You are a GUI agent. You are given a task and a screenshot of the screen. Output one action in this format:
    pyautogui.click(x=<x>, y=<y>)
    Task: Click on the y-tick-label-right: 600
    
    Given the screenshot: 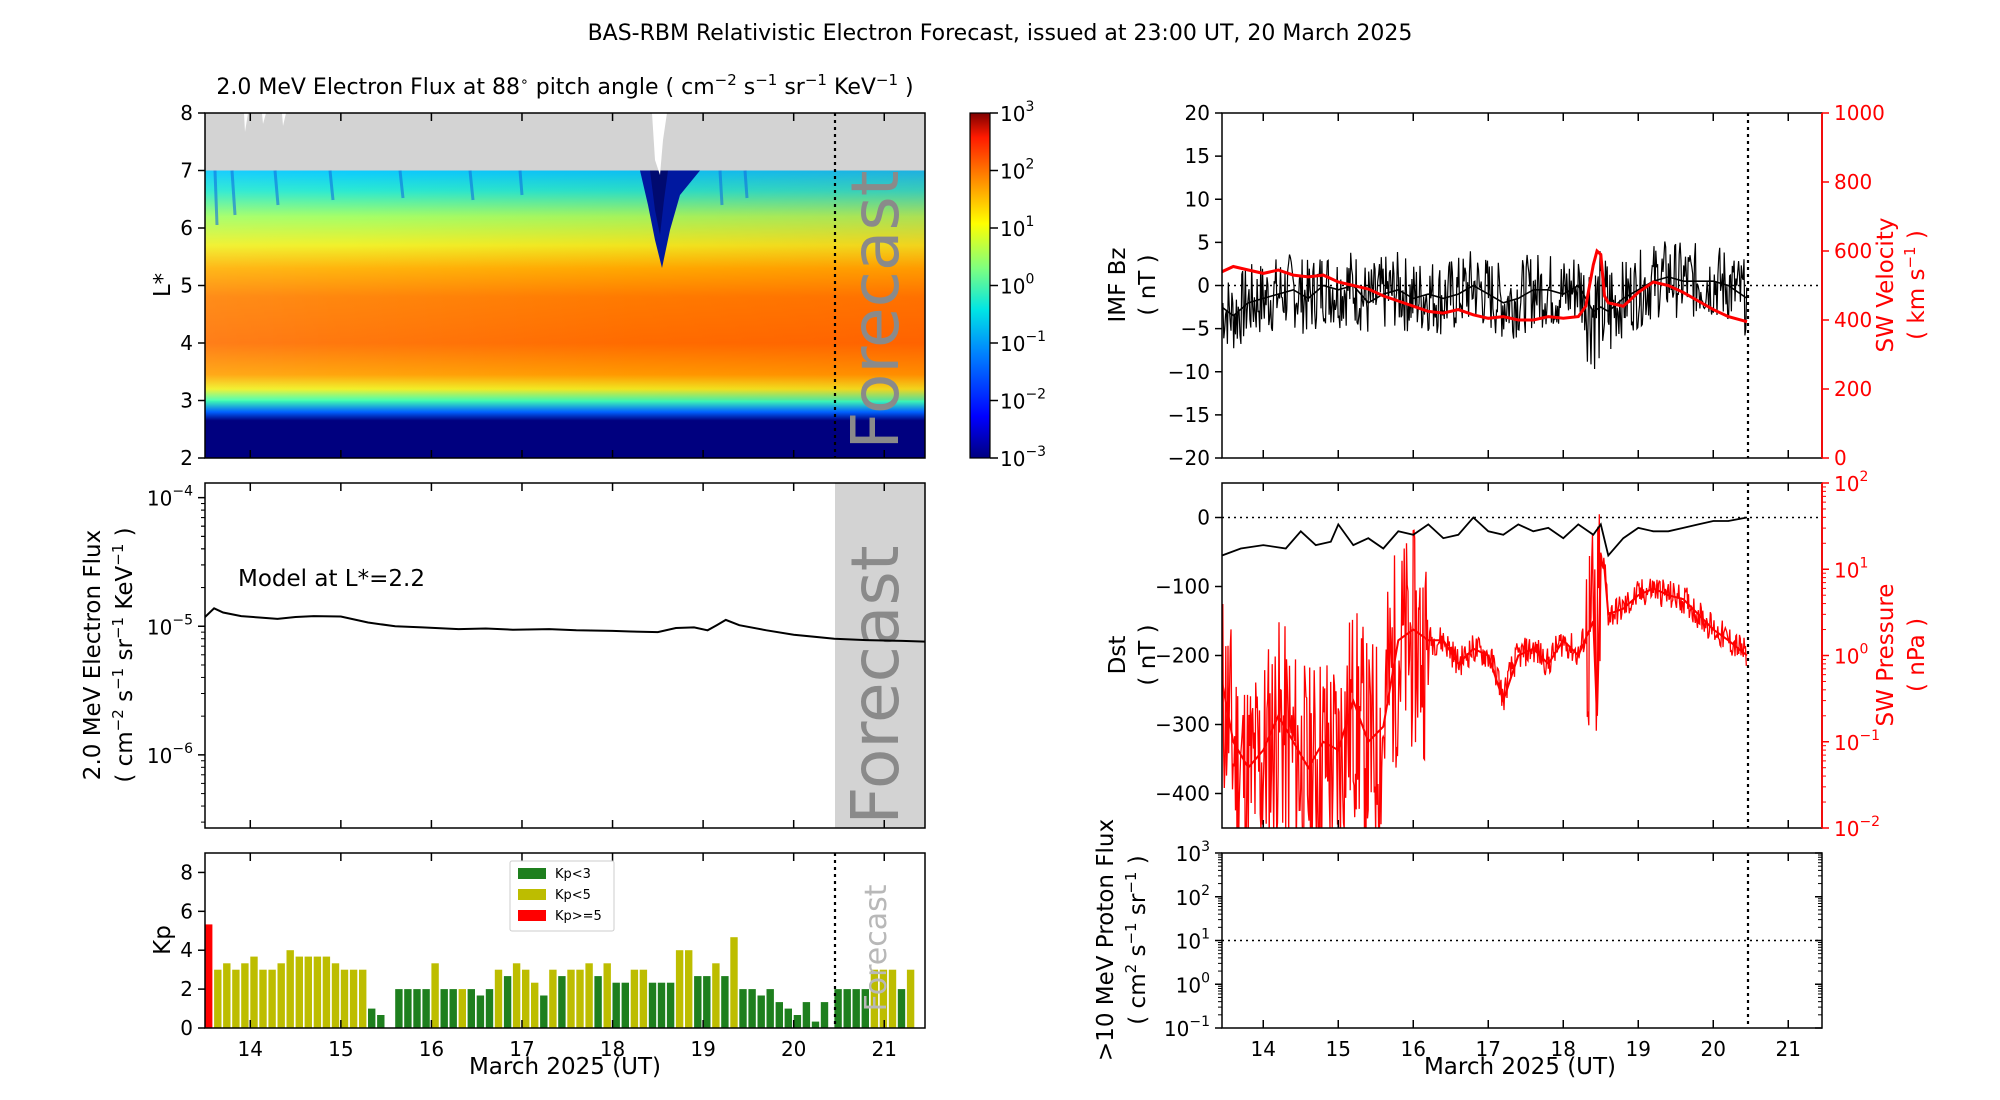 What is the action you would take?
    pyautogui.click(x=1853, y=251)
    